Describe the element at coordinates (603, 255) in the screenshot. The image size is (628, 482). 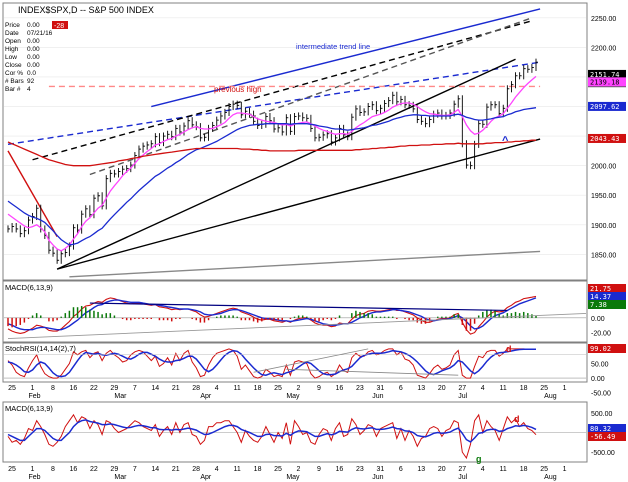
I see `price-tick-label: 1850.00` at that location.